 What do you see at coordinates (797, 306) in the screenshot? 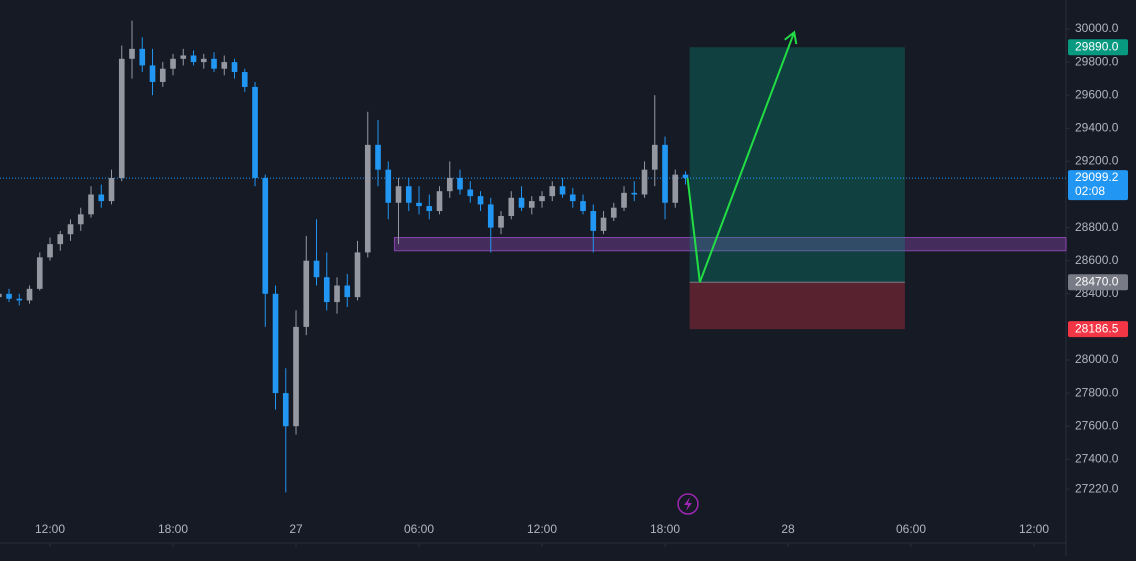
I see `stop-zone` at bounding box center [797, 306].